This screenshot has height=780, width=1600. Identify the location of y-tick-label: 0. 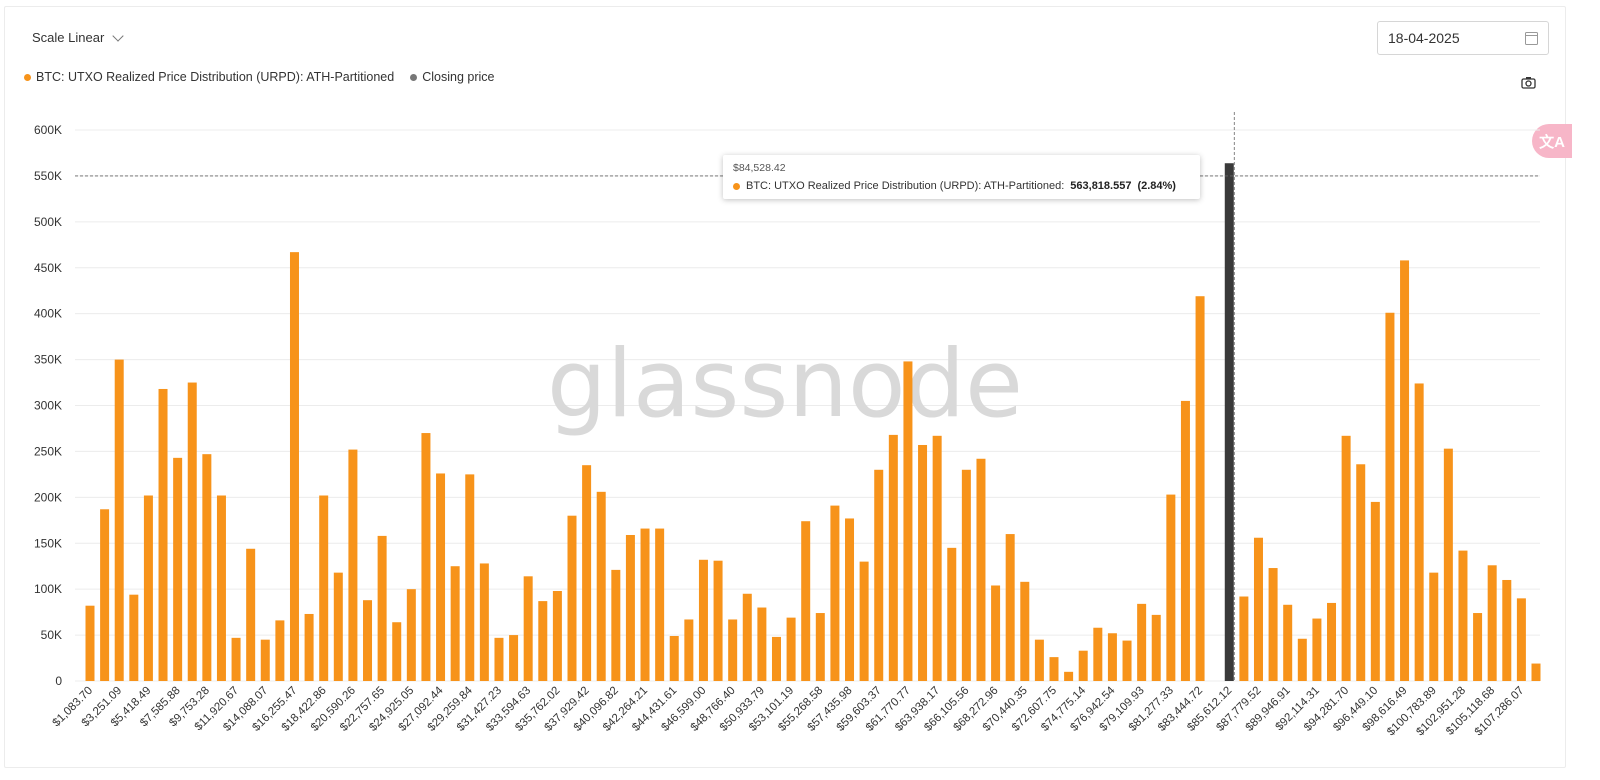
(58, 681).